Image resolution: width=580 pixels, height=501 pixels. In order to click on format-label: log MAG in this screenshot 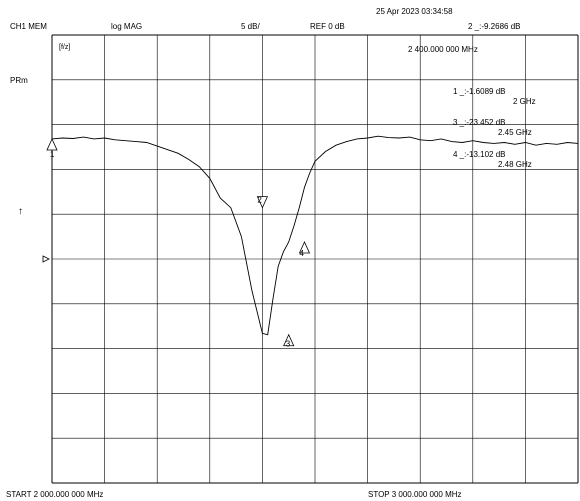, I will do `click(127, 26)`.